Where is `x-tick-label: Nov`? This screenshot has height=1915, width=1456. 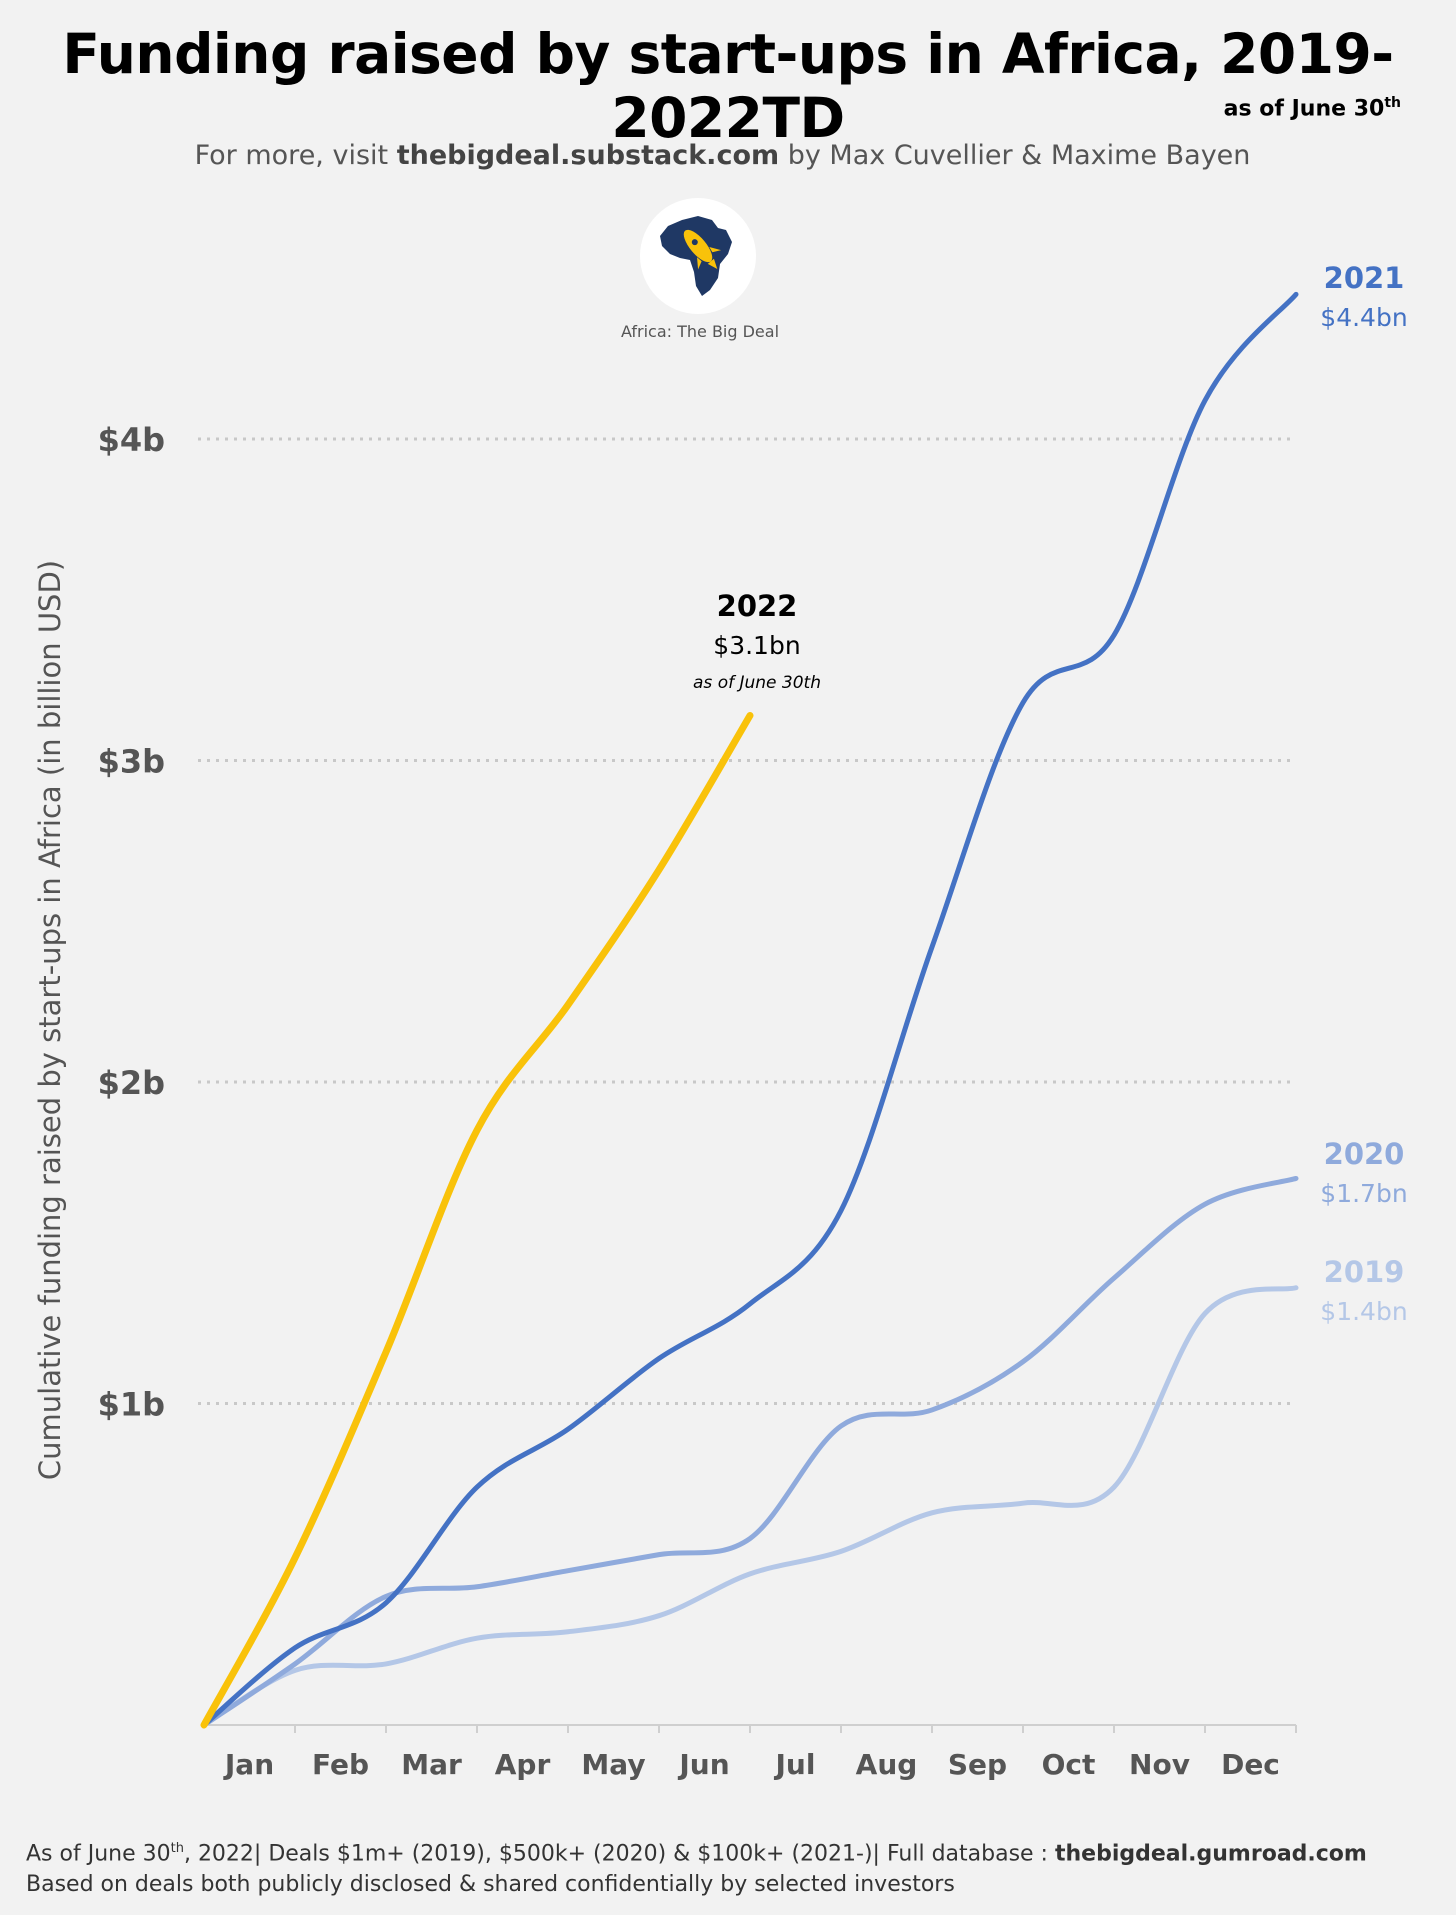 x-tick-label: Nov is located at coordinates (1159, 1764).